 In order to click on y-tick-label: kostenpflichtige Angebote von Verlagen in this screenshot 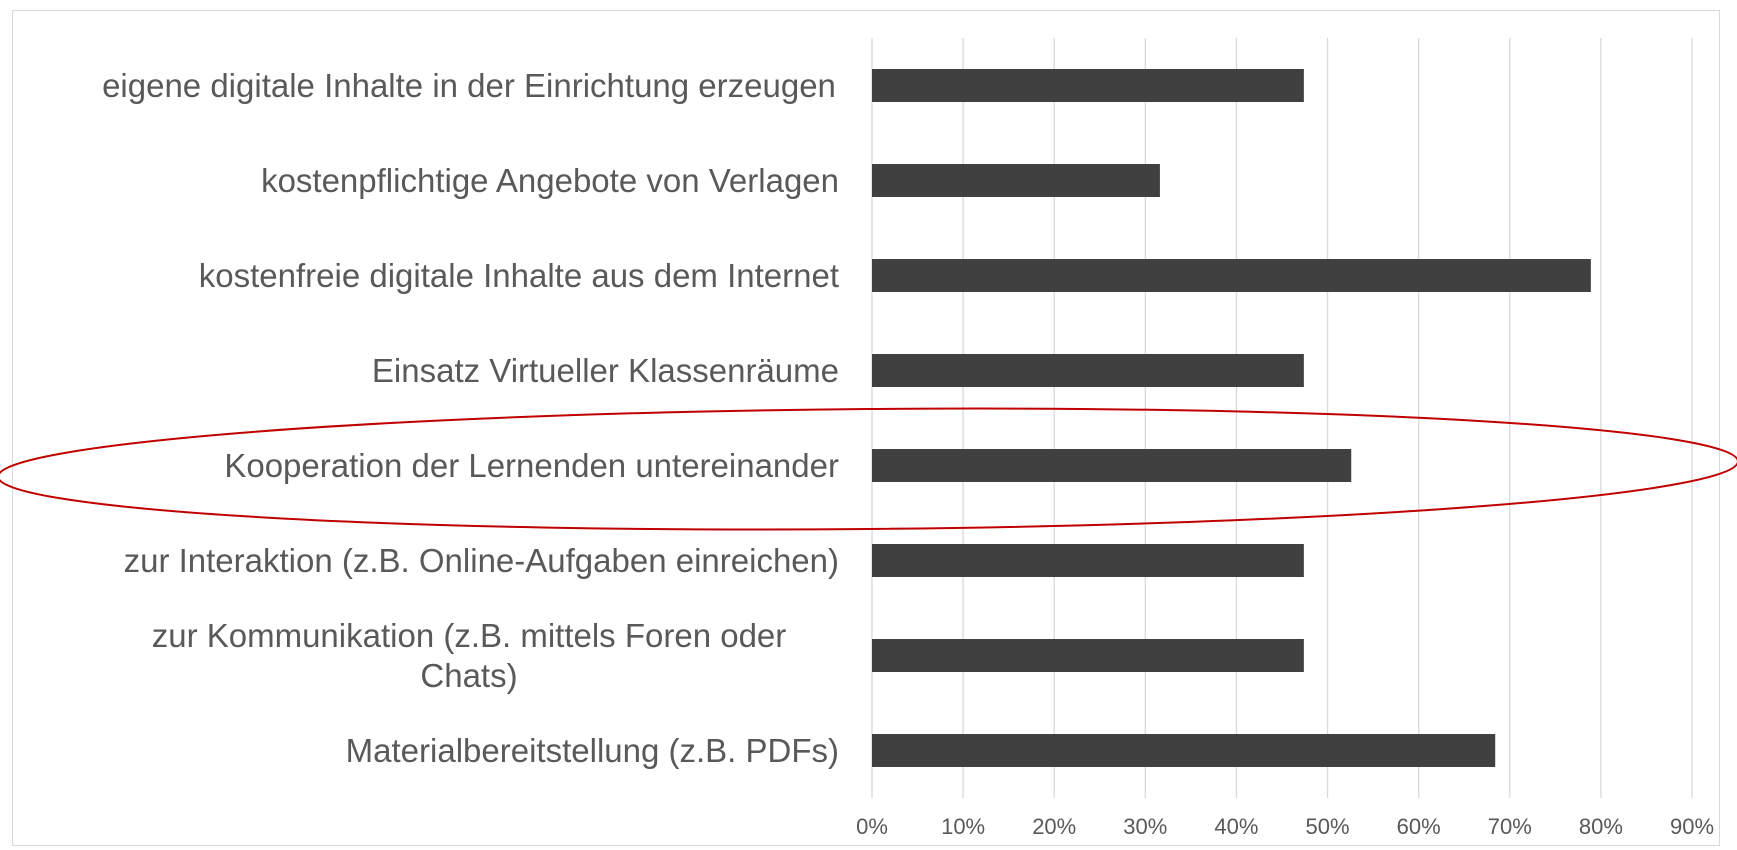, I will do `click(550, 180)`.